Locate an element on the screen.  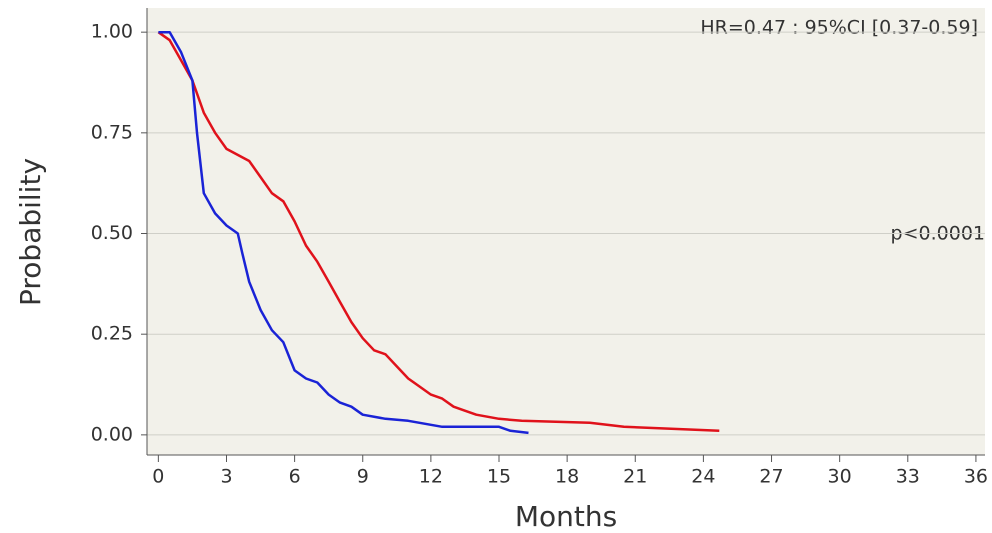
y-axis-label: Probability is located at coordinates (30, 232).